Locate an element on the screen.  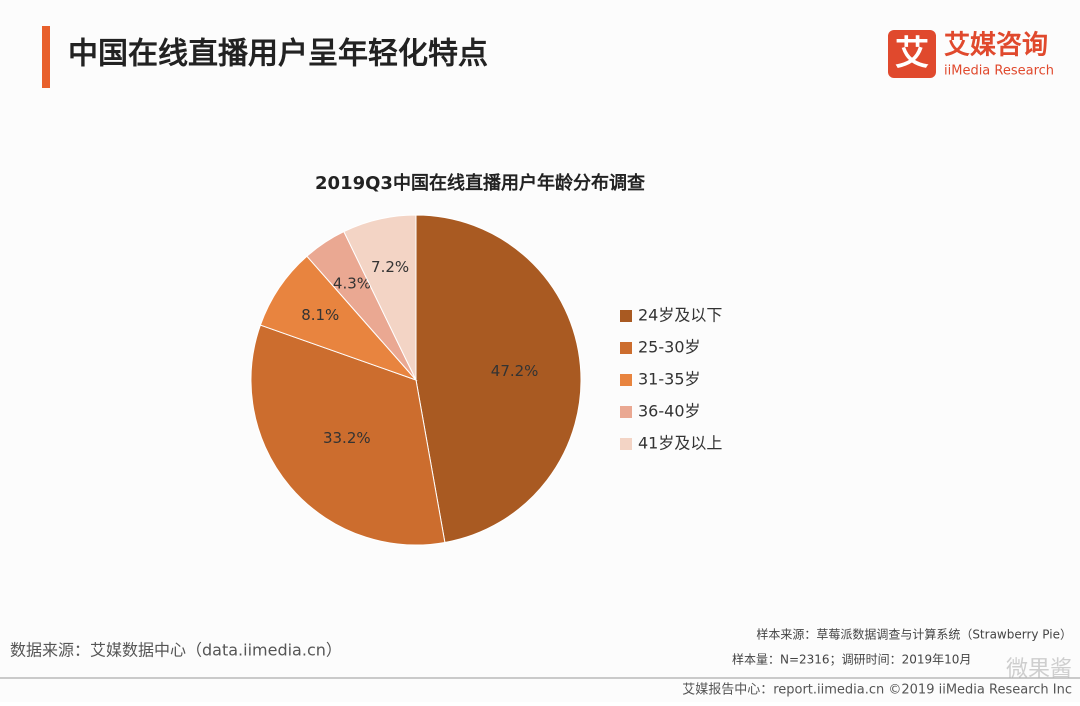
title-bar is located at coordinates (46, 57).